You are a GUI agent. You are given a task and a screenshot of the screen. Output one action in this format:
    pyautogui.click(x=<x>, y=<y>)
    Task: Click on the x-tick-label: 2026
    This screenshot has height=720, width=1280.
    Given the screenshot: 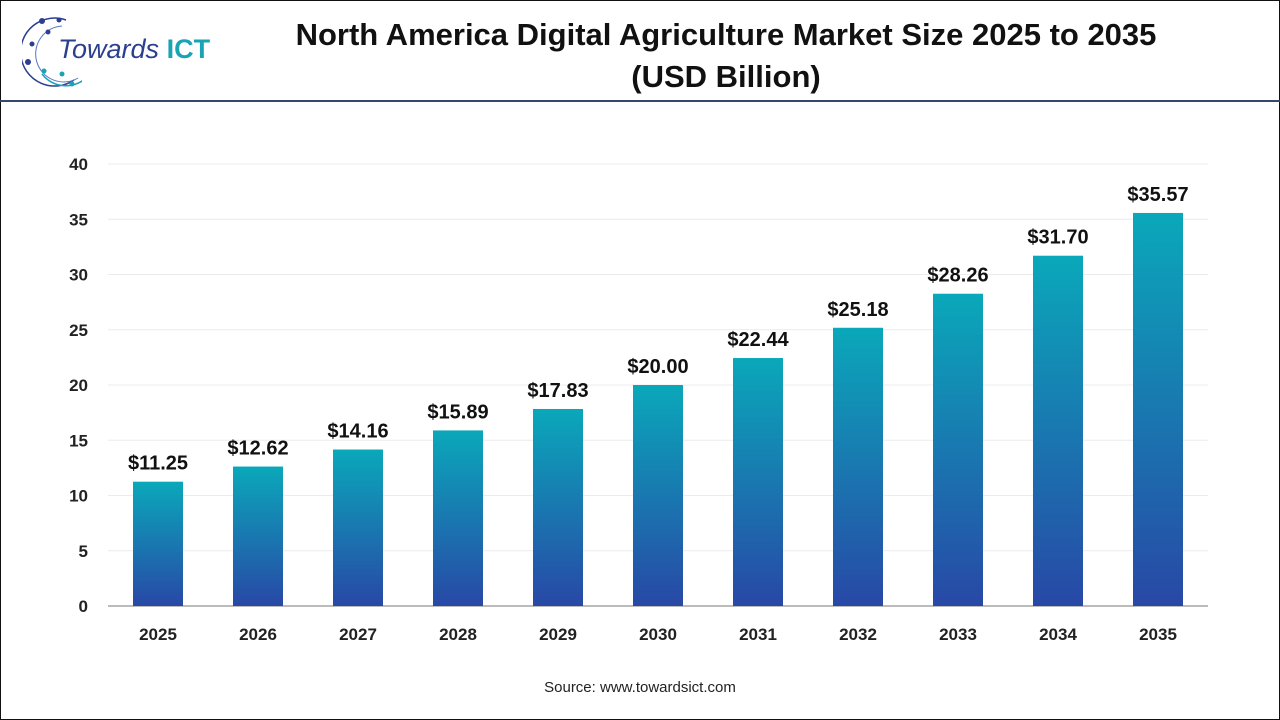 What is the action you would take?
    pyautogui.click(x=258, y=634)
    